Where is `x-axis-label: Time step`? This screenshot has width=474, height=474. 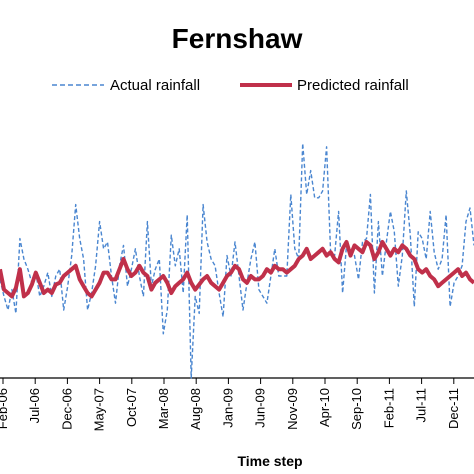 x-axis-label: Time step is located at coordinates (269, 461).